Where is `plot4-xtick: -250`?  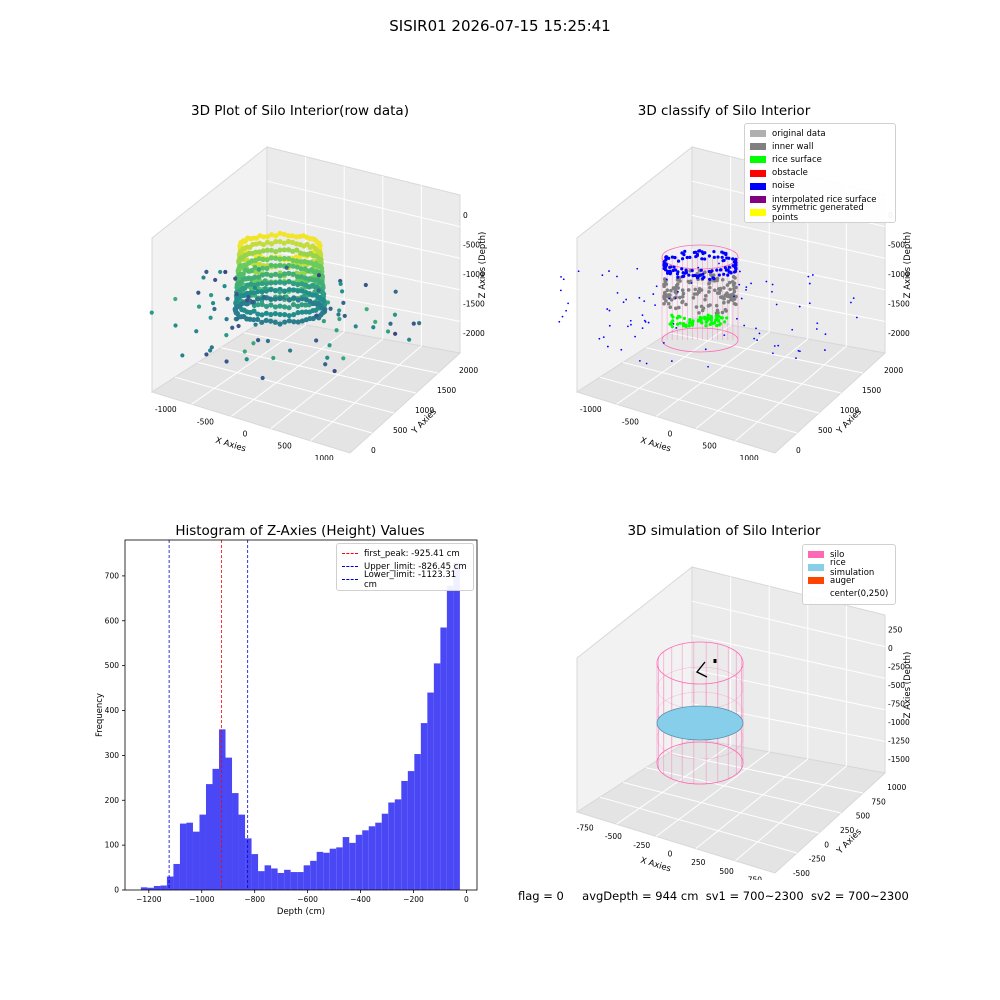 plot4-xtick: -250 is located at coordinates (641, 845).